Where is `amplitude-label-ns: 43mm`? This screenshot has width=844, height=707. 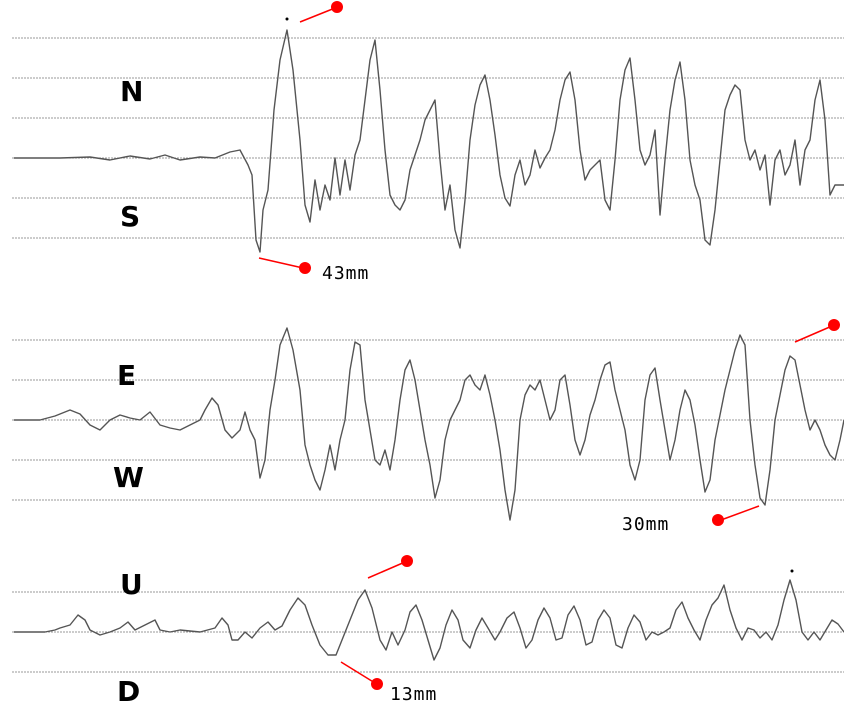 amplitude-label-ns: 43mm is located at coordinates (345, 273).